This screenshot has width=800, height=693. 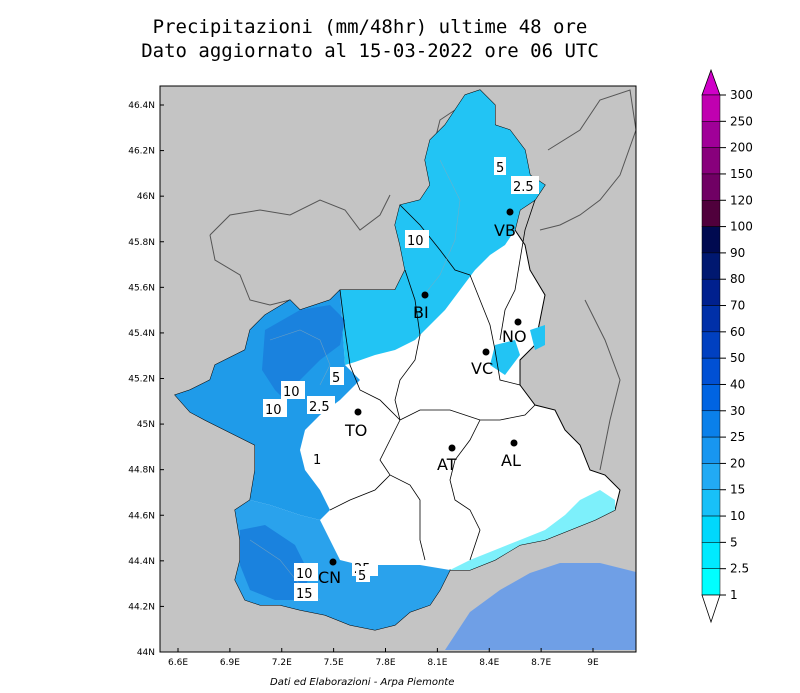 What do you see at coordinates (593, 663) in the screenshot?
I see `lon-tick-label: 9E` at bounding box center [593, 663].